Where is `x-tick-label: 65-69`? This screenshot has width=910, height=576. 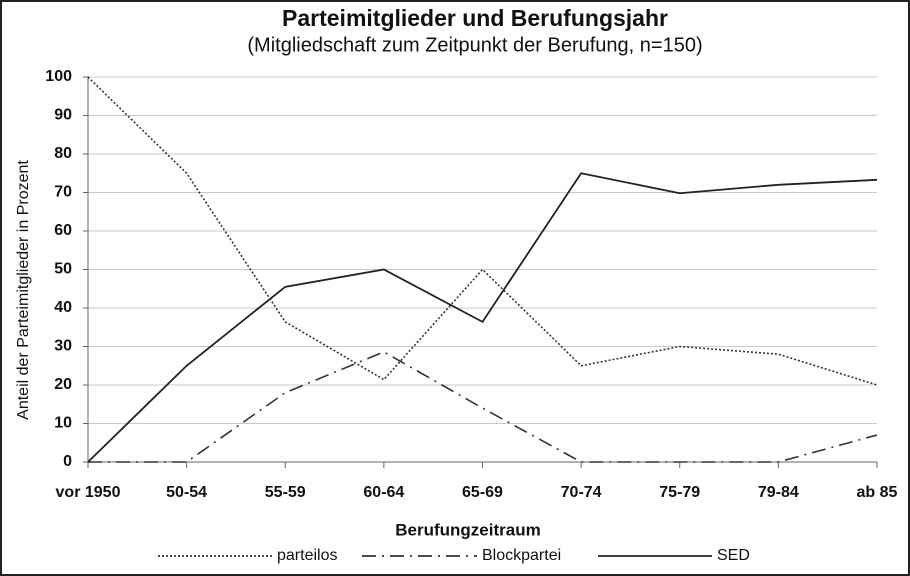
x-tick-label: 65-69 is located at coordinates (482, 492).